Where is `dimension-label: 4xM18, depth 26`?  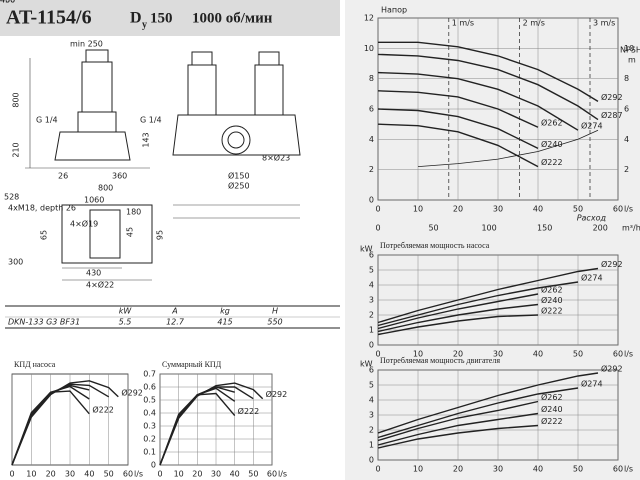 dimension-label: 4xM18, depth 26 is located at coordinates (42, 208).